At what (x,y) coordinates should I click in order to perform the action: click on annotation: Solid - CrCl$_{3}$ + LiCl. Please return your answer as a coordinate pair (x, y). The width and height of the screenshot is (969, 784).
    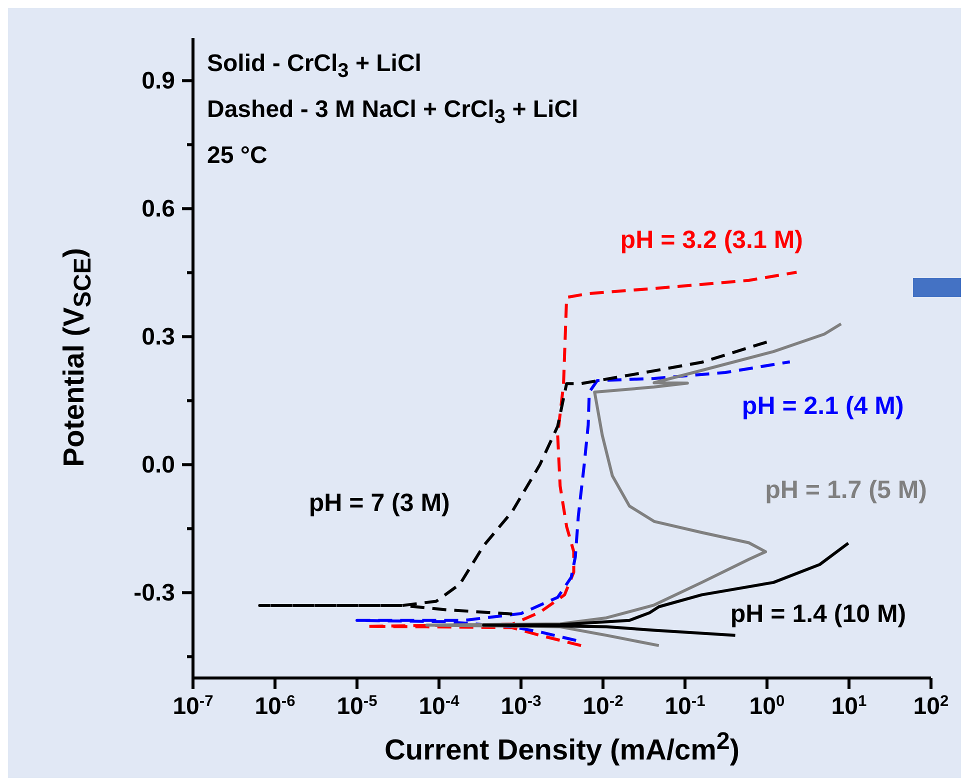
    Looking at the image, I should click on (314, 66).